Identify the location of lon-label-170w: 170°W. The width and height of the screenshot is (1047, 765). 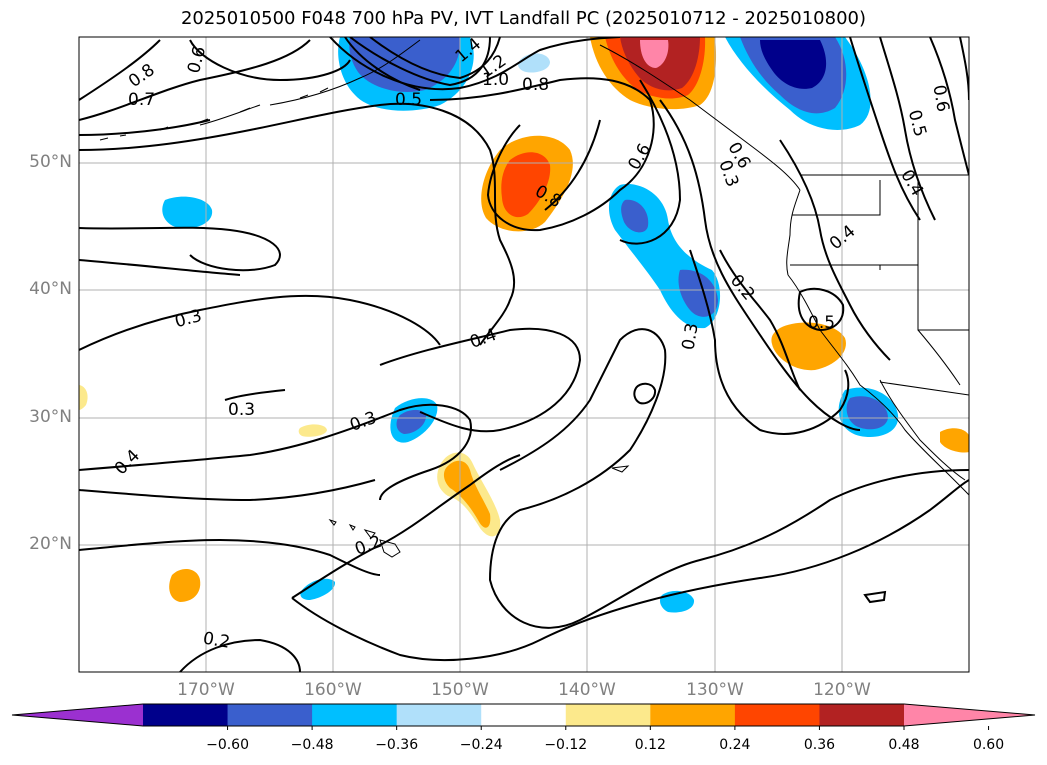
(206, 690).